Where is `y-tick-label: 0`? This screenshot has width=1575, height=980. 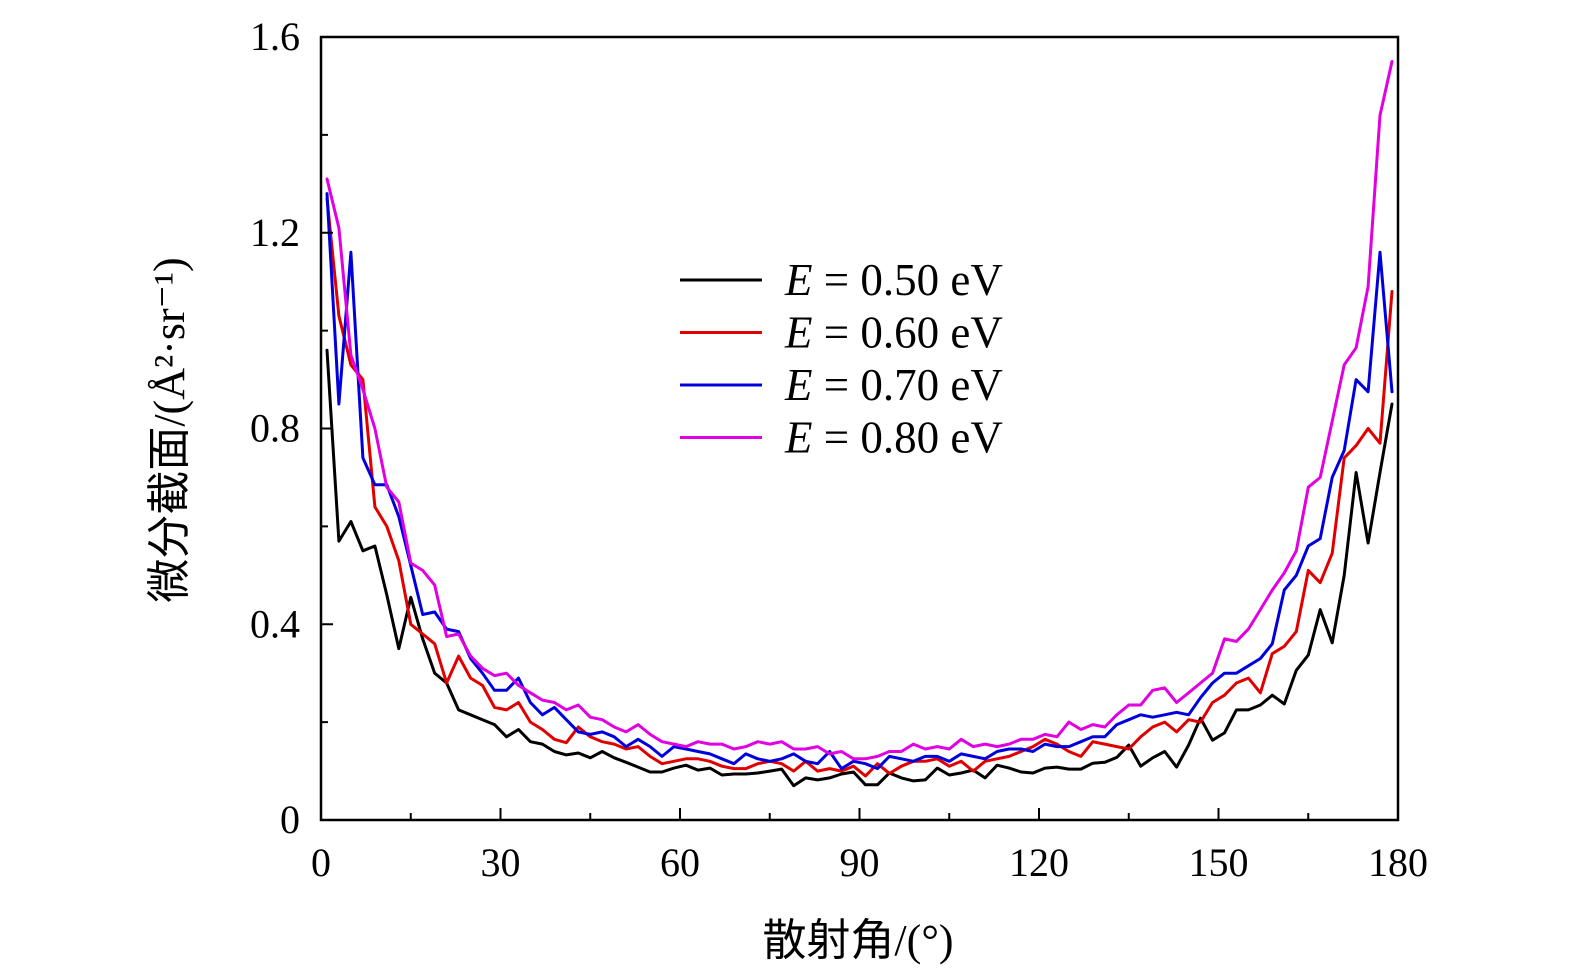 y-tick-label: 0 is located at coordinates (290, 819).